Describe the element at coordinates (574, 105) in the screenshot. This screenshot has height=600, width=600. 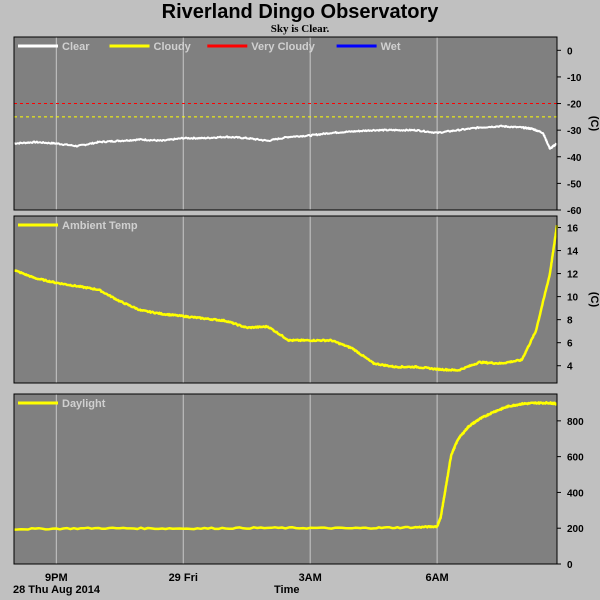
I see `y-tick-label: -20` at that location.